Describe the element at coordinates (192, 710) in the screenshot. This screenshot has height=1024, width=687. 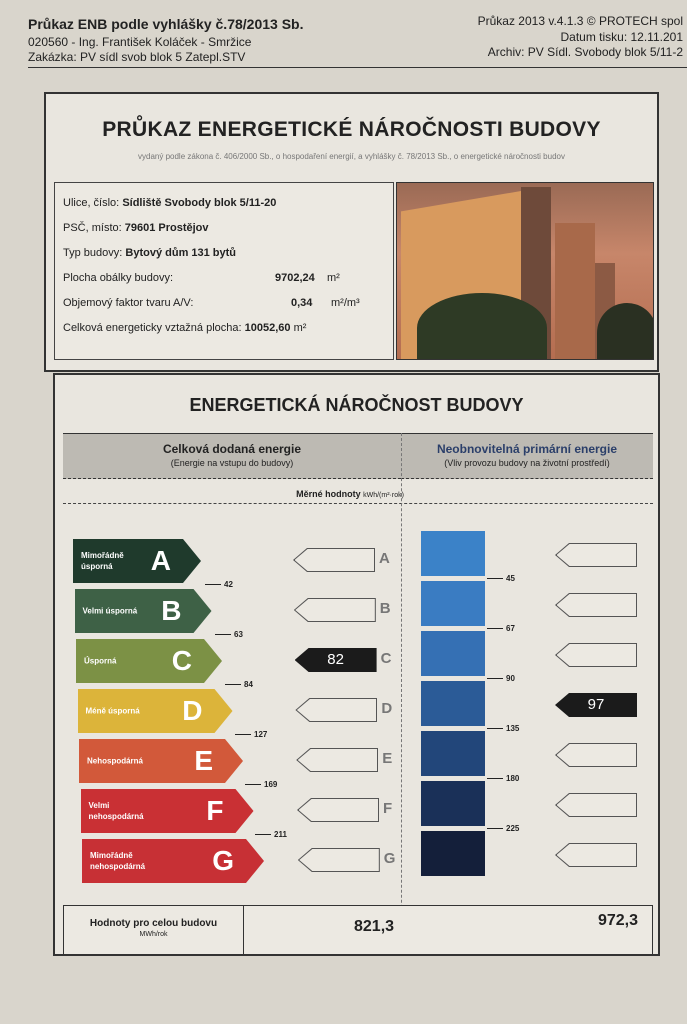
I see `class-letter: D` at that location.